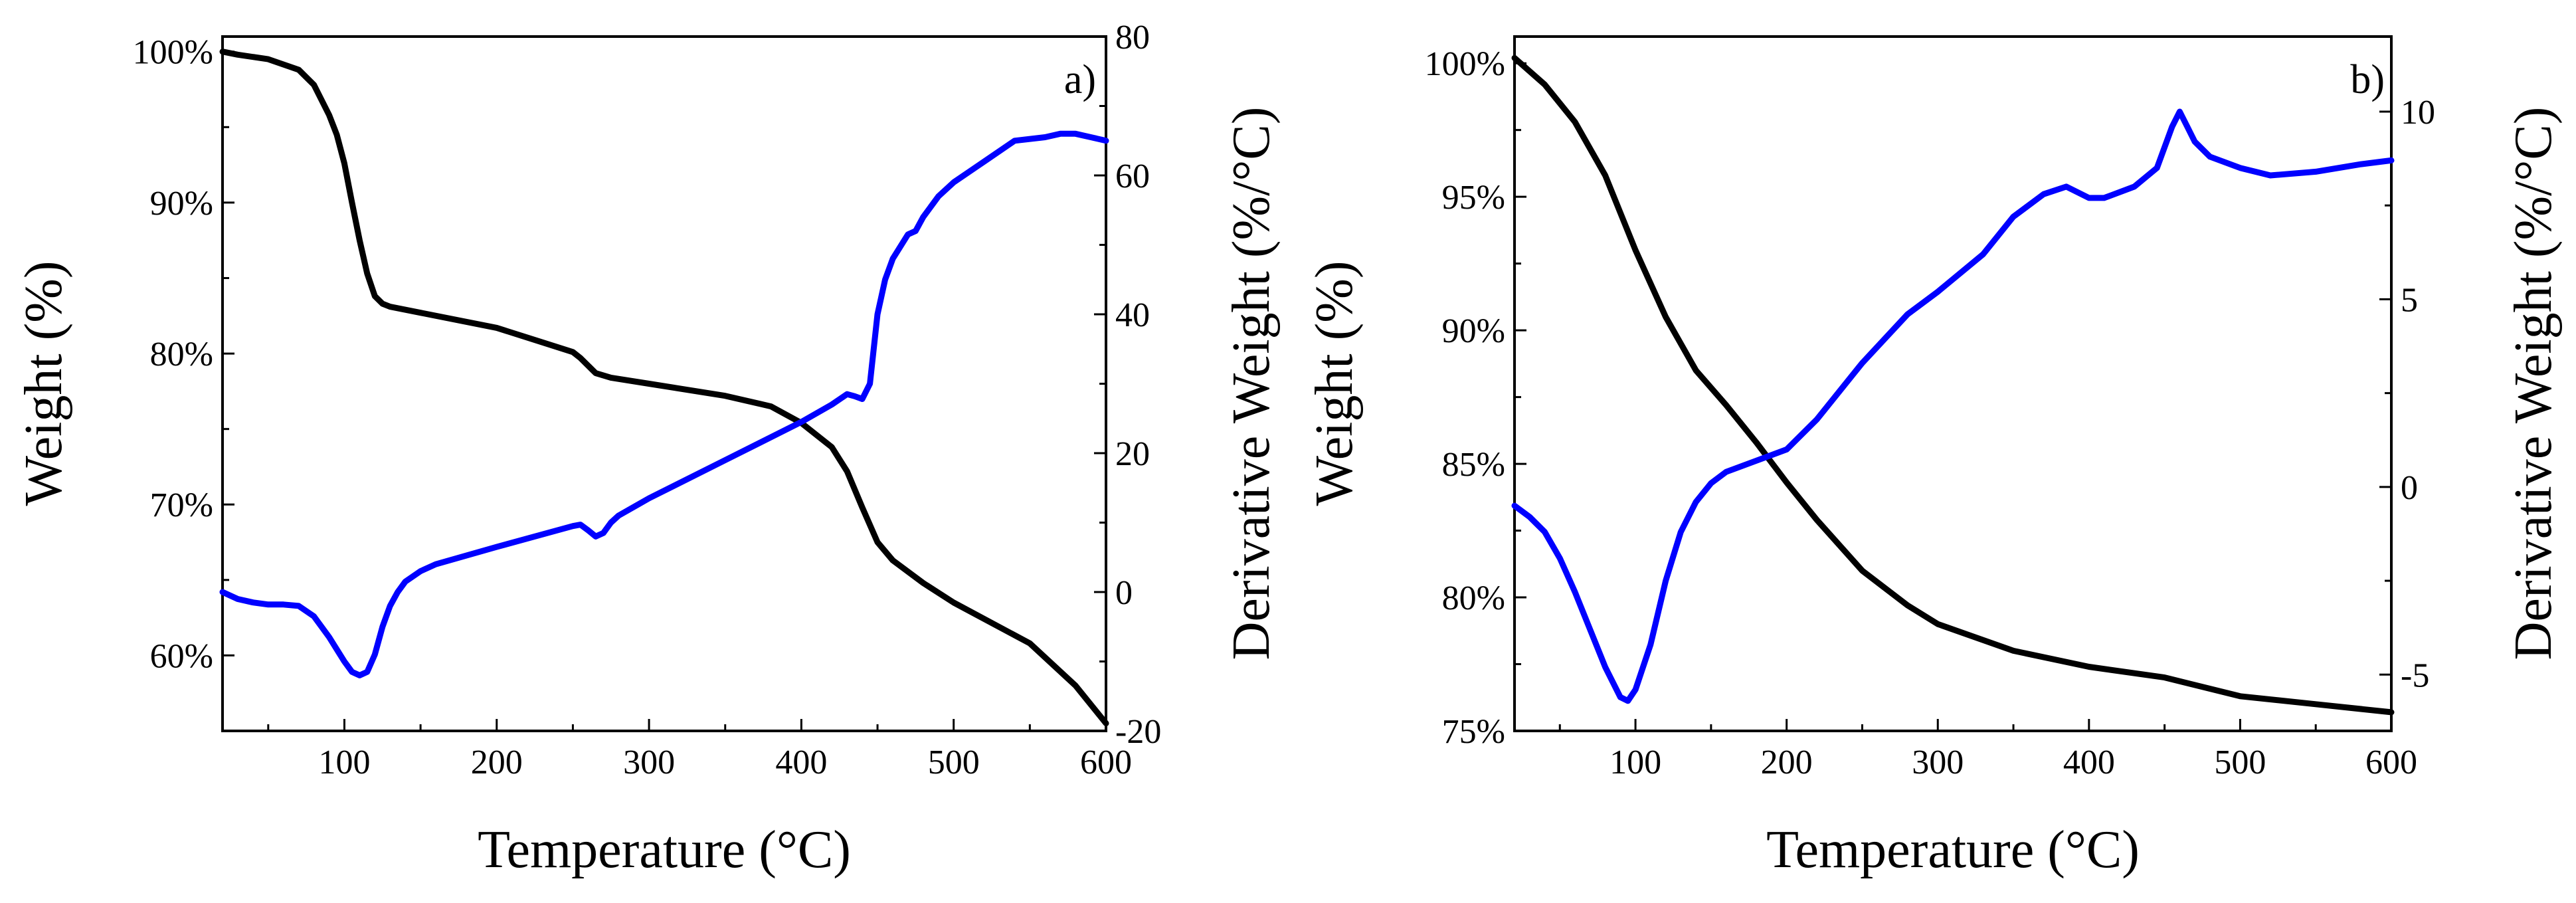 This screenshot has height=903, width=2576. I want to click on y2-axis-label-a: Derivative Weight (%/°C), so click(1251, 383).